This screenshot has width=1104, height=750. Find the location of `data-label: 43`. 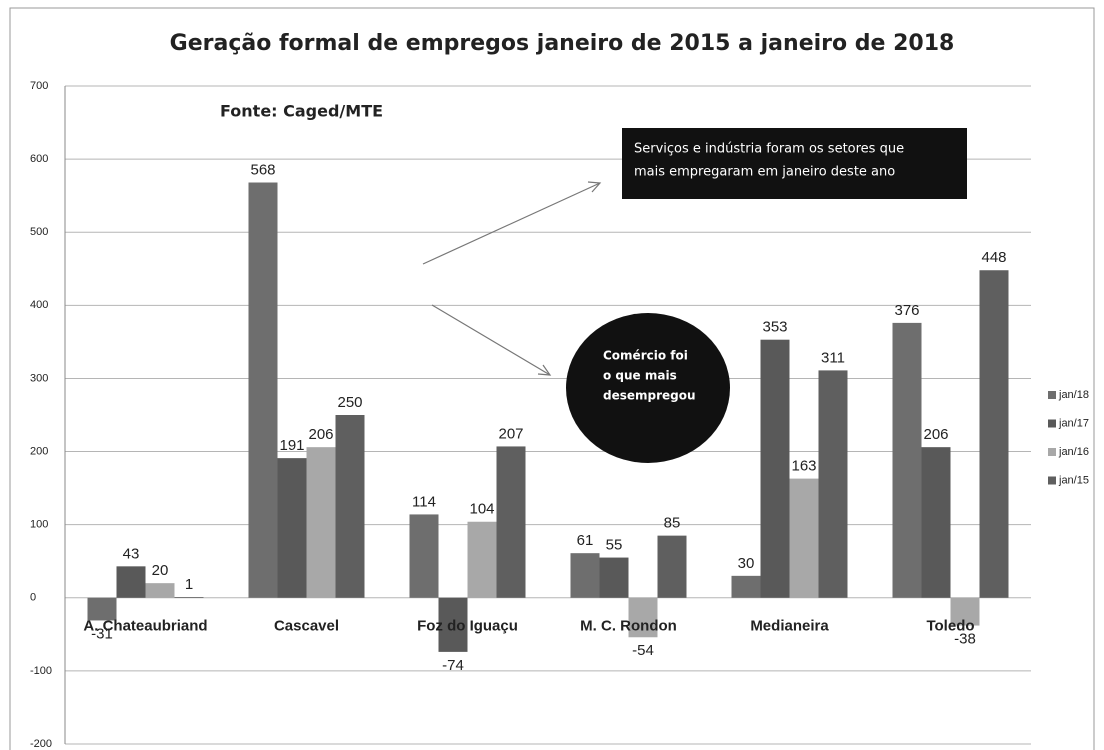

data-label: 43 is located at coordinates (131, 553).